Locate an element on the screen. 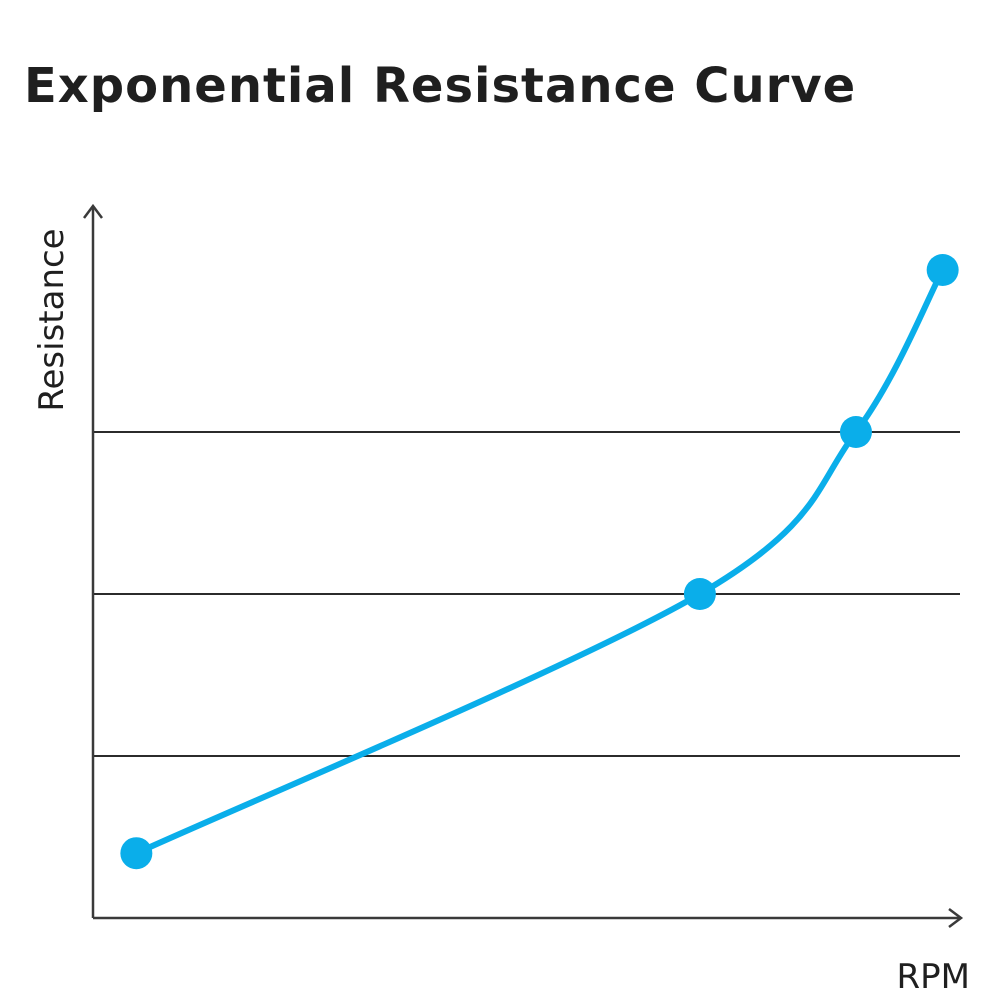 This screenshot has width=1000, height=1000. y-axis-label: Resistance is located at coordinates (52, 319).